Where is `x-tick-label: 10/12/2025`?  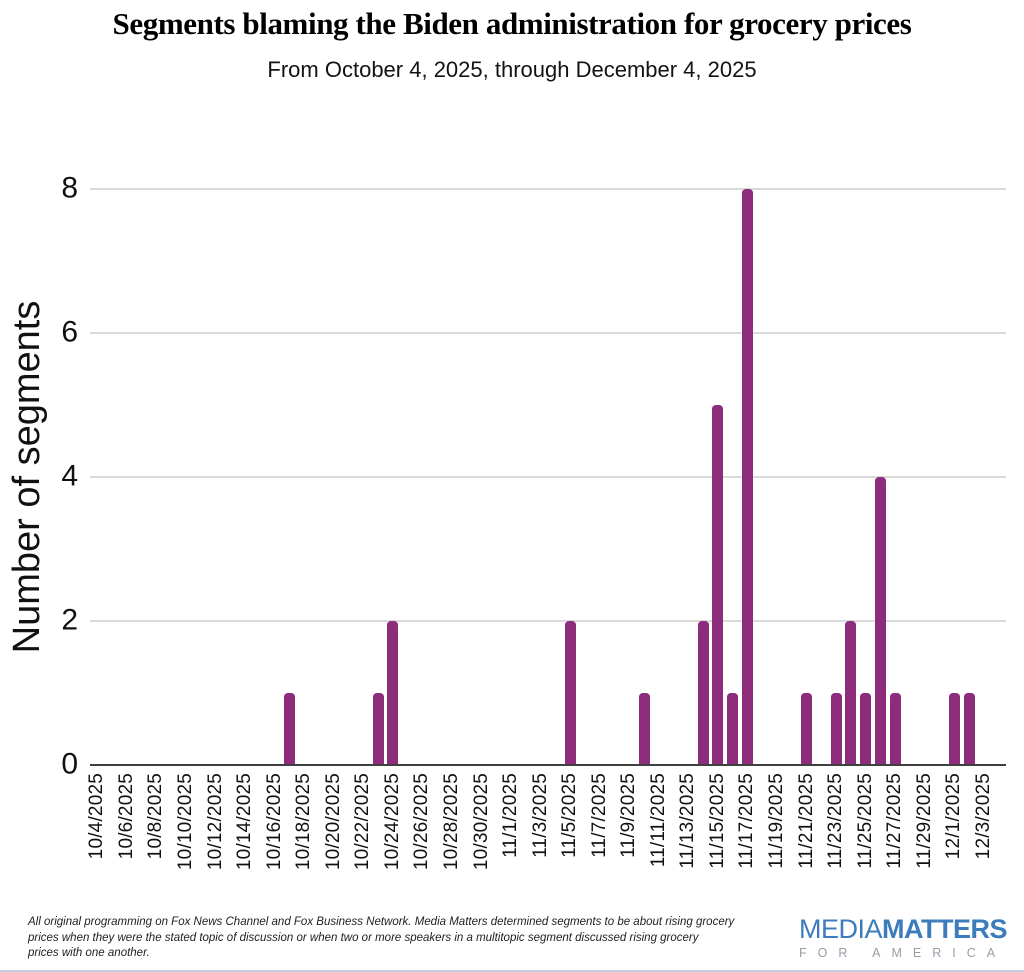 x-tick-label: 10/12/2025 is located at coordinates (215, 822).